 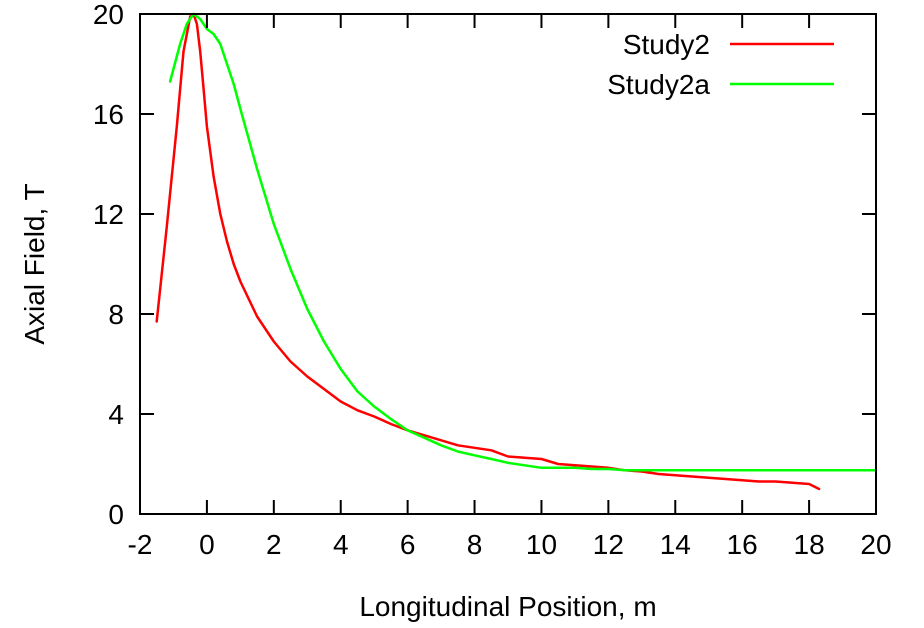 What do you see at coordinates (116, 314) in the screenshot?
I see `y-tick-label: 8` at bounding box center [116, 314].